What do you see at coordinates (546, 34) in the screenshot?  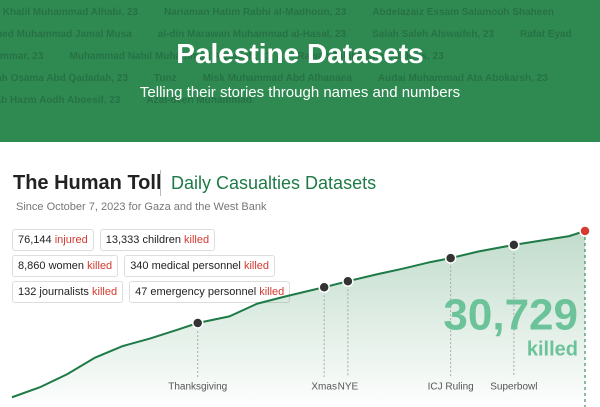 I see `background-name: Rafat Eyad` at bounding box center [546, 34].